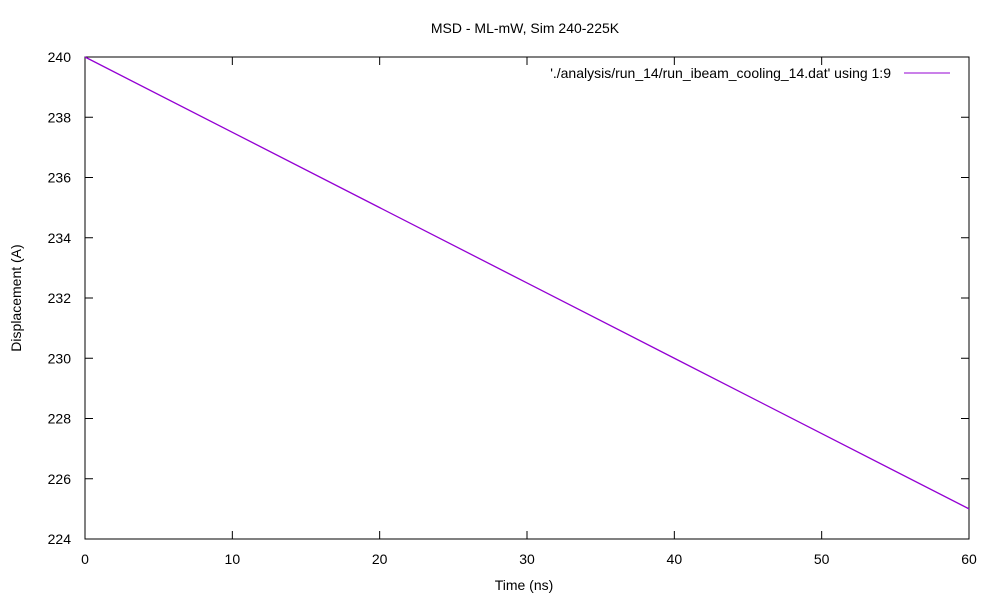  I want to click on y-tick-label: 238, so click(60, 117).